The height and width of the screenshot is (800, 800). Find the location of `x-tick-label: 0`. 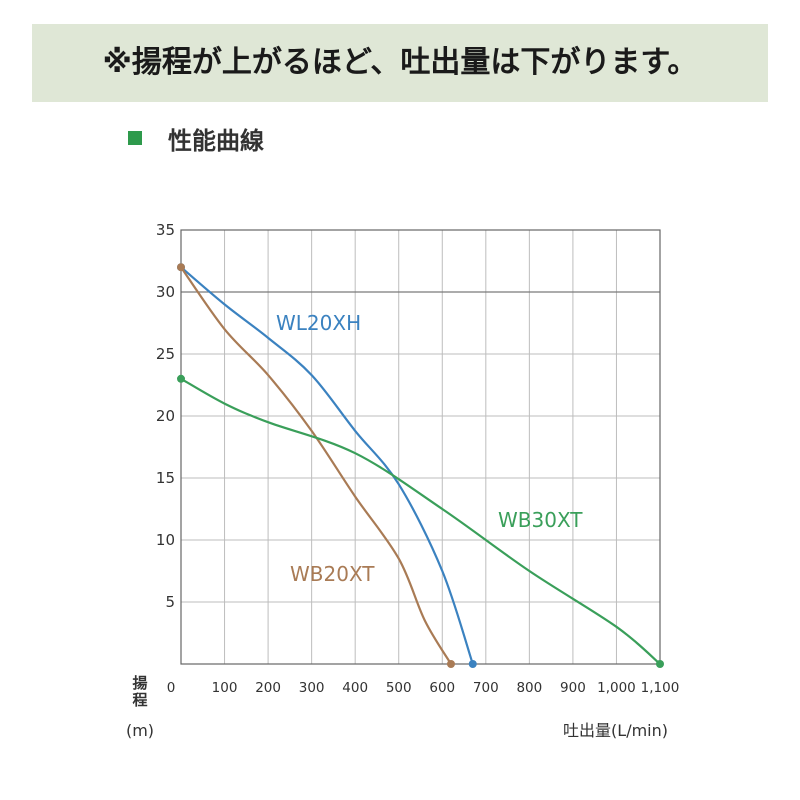

x-tick-label: 0 is located at coordinates (171, 688).